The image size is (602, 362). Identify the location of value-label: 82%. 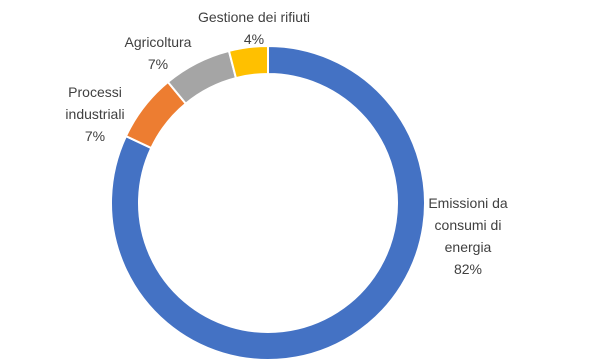
(468, 269).